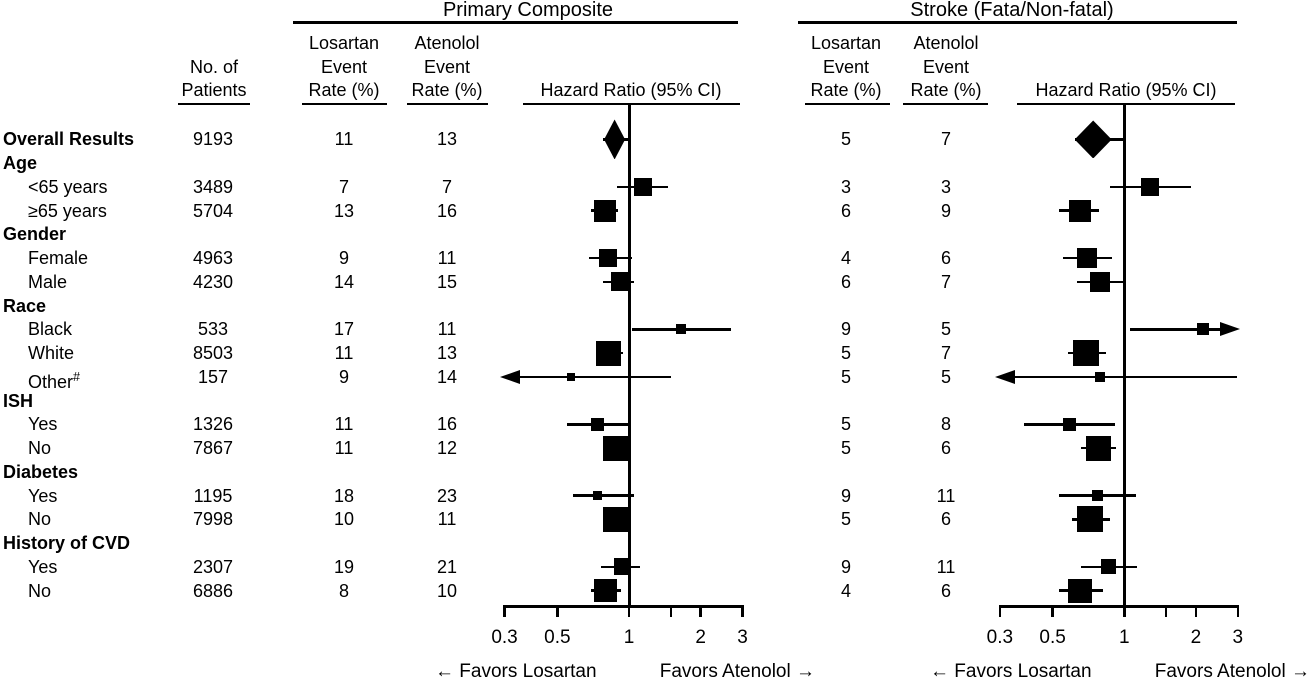 The width and height of the screenshot is (1310, 684). What do you see at coordinates (58, 258) in the screenshot?
I see `row-label: Female` at bounding box center [58, 258].